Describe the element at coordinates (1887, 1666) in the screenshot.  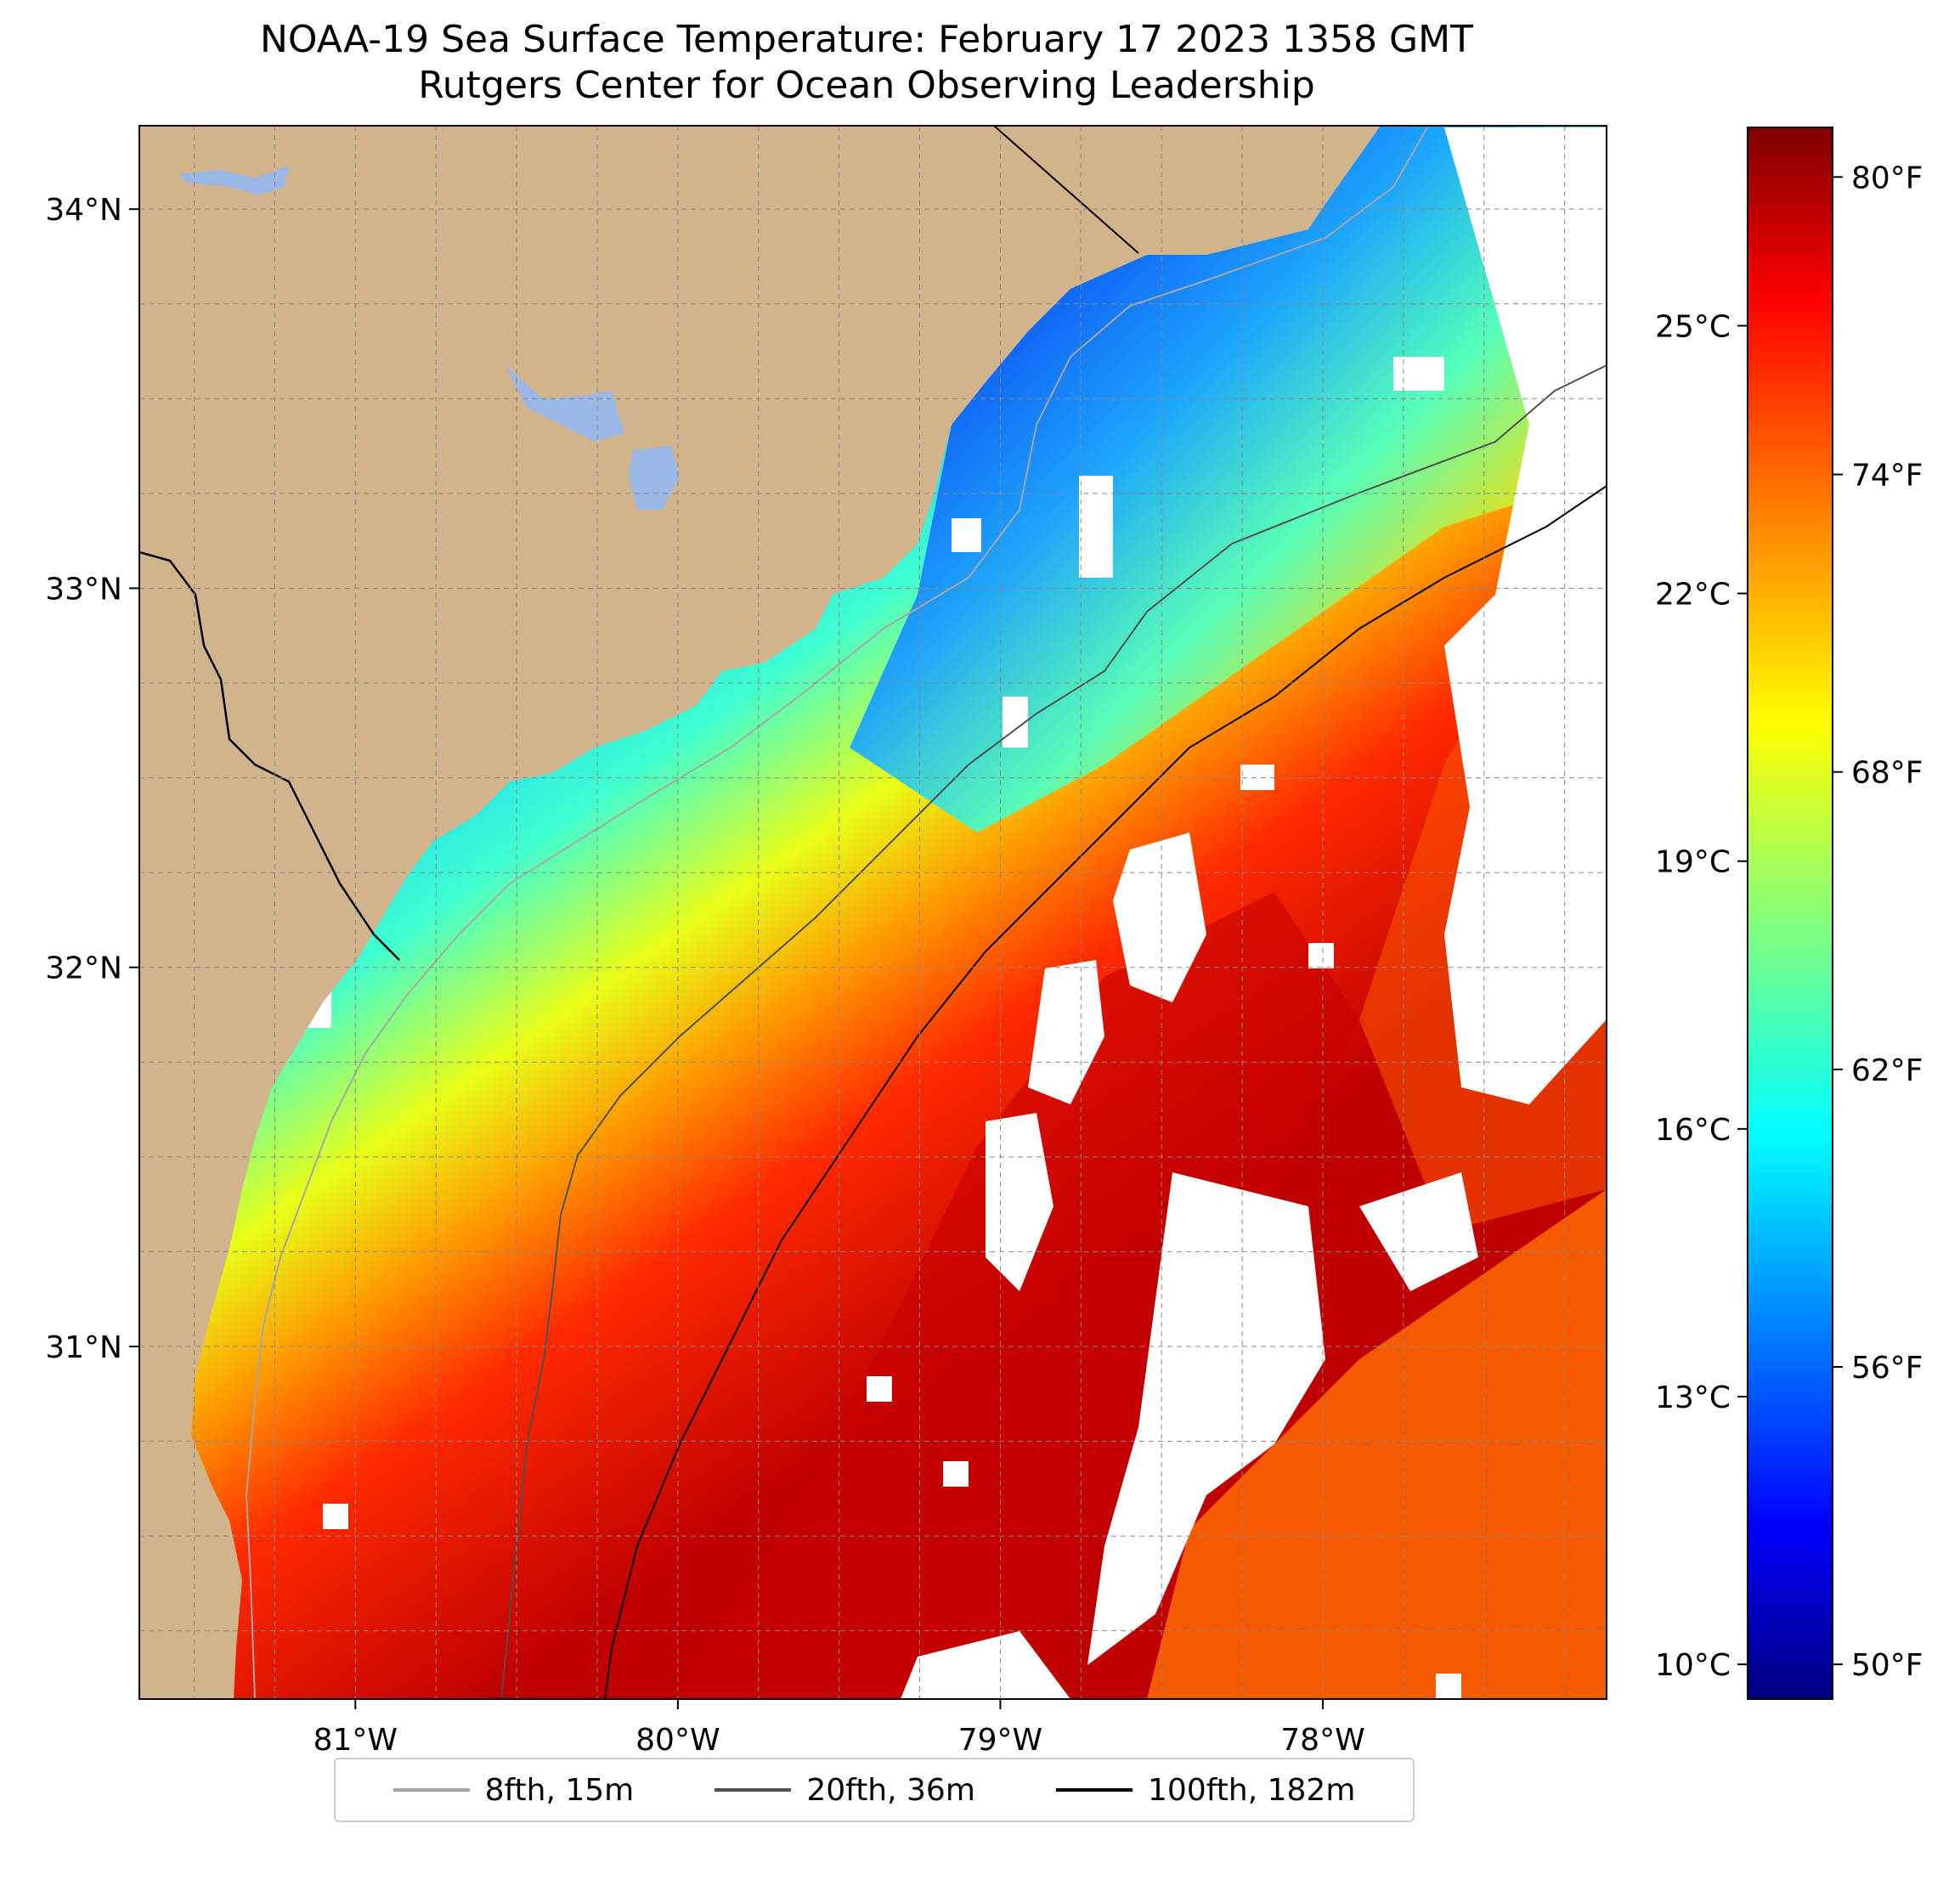
I see `fahrenheit-tick-label: 50°F` at that location.